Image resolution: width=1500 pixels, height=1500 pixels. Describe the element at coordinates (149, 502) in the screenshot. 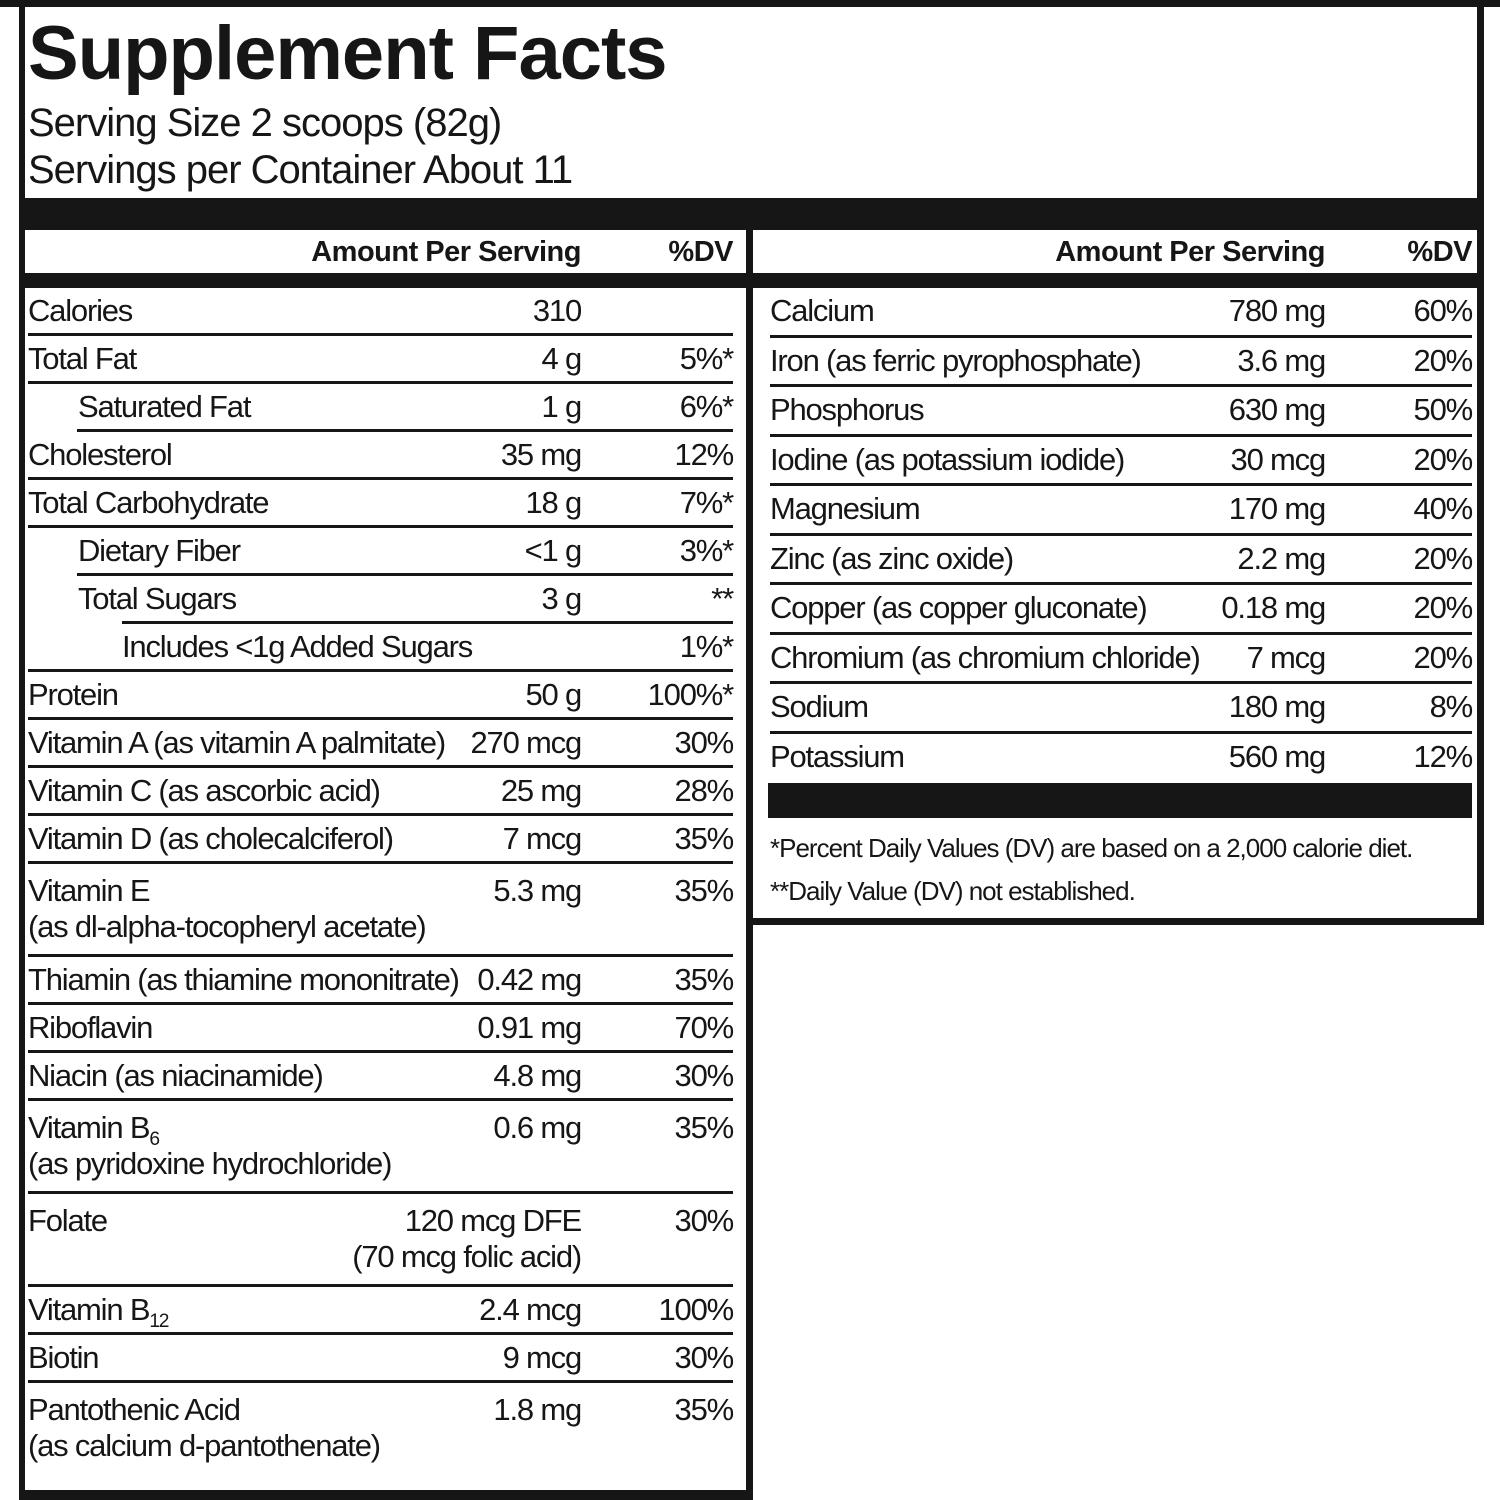

I see `nutrient-label: Total Carbohydrate` at that location.